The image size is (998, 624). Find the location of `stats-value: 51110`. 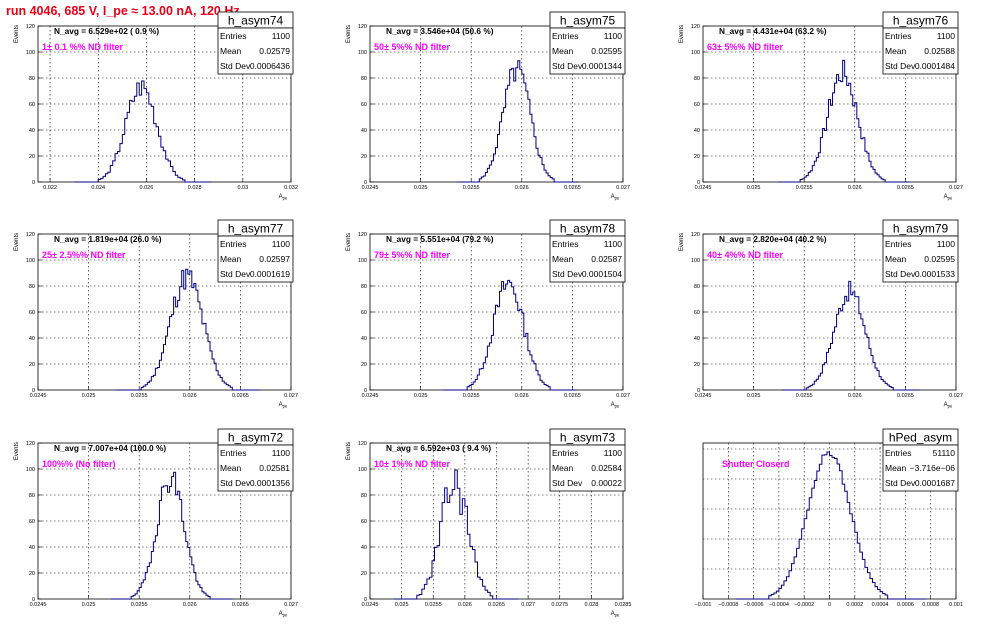

stats-value: 51110 is located at coordinates (944, 453).